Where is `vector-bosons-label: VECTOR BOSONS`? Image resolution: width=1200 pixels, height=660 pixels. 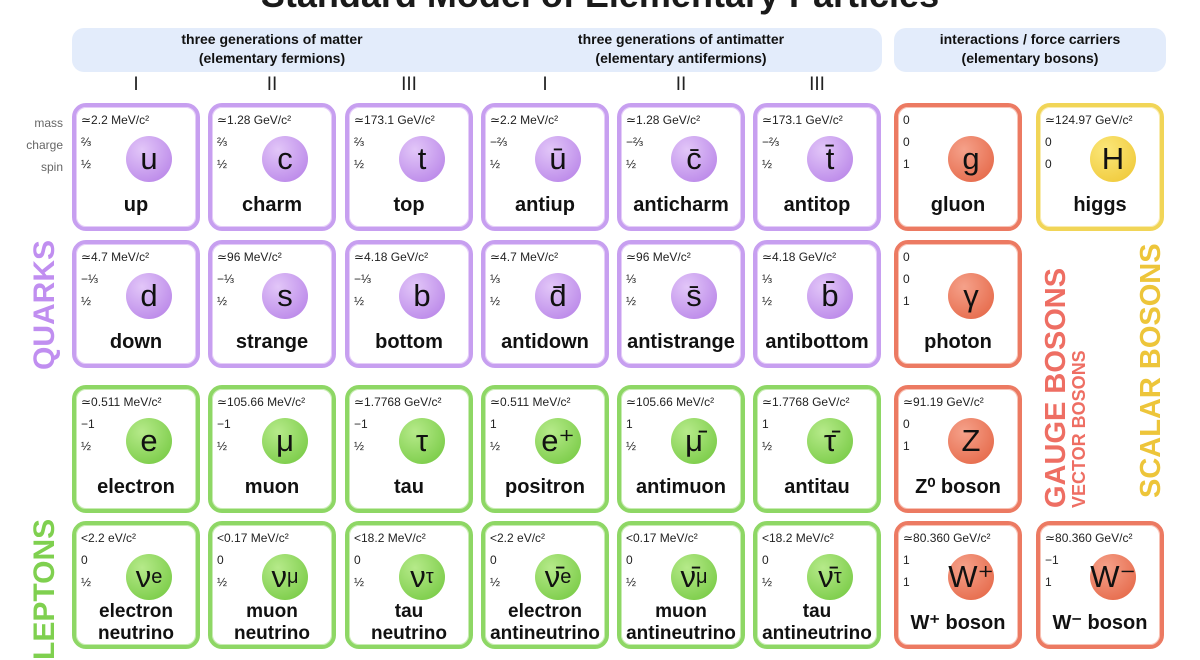
vector-bosons-label: VECTOR BOSONS is located at coordinates (1079, 429).